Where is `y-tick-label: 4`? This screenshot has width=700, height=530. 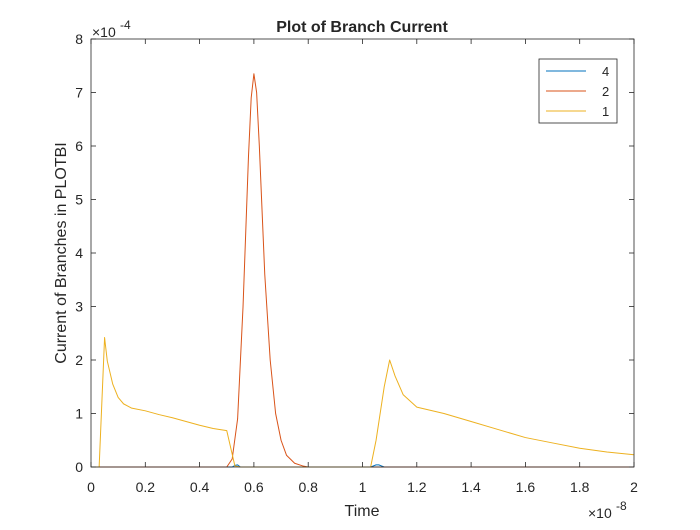
y-tick-label: 4 is located at coordinates (79, 253).